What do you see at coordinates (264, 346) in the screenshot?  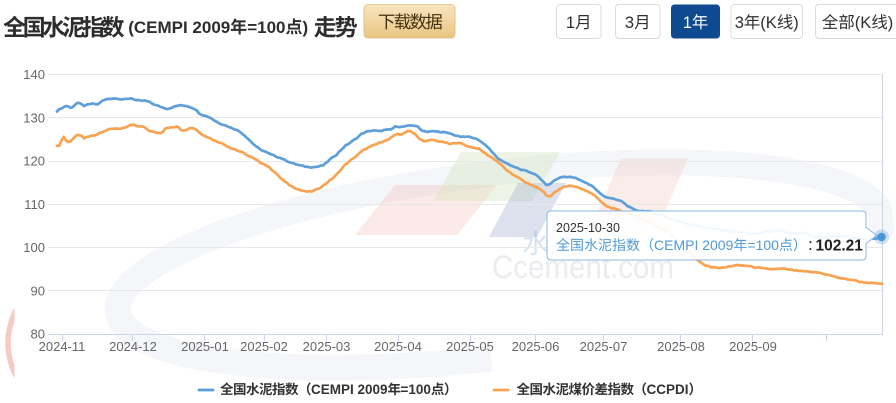 I see `svg-text: 2025-02` at bounding box center [264, 346].